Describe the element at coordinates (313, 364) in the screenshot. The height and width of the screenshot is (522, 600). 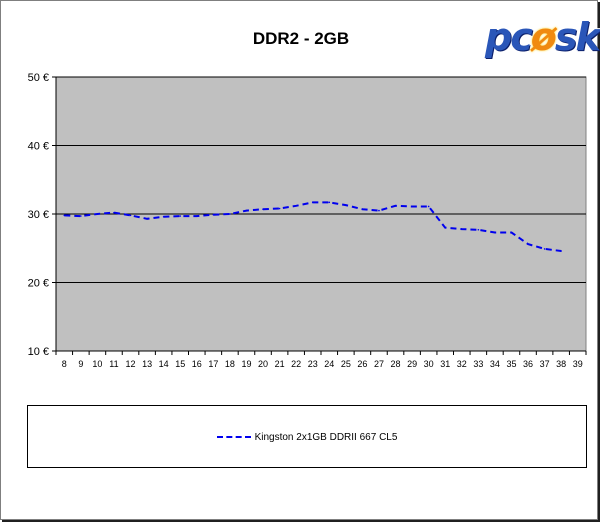
I see `x-tick-label: 23` at that location.